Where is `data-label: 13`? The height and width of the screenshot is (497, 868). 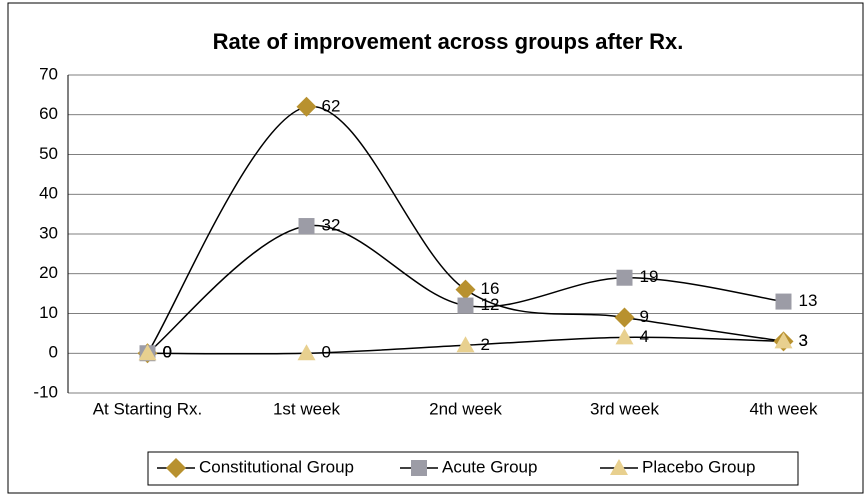
data-label: 13 is located at coordinates (808, 300).